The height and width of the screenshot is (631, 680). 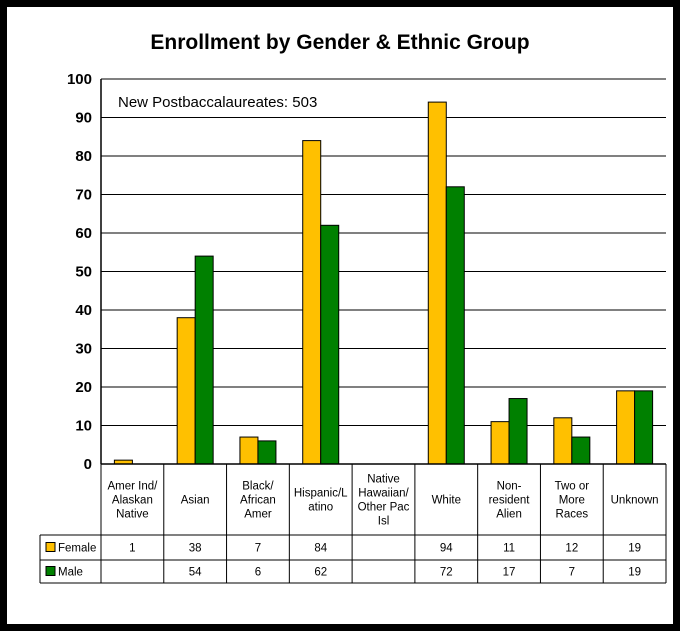 I want to click on category-label-2-0: Black/, so click(x=258, y=487).